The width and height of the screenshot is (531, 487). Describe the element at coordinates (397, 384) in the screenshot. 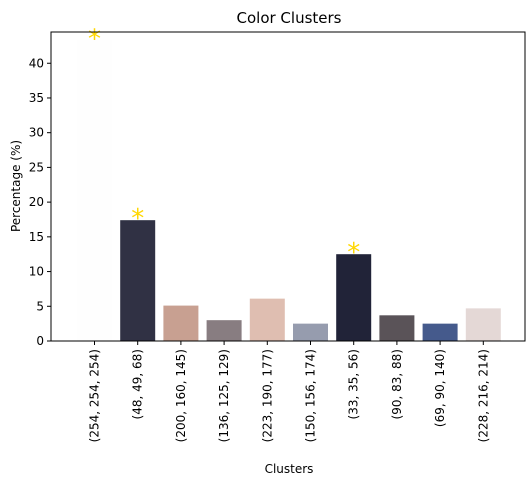

I see `x-tick-label-7: (90, 83, 88)` at that location.